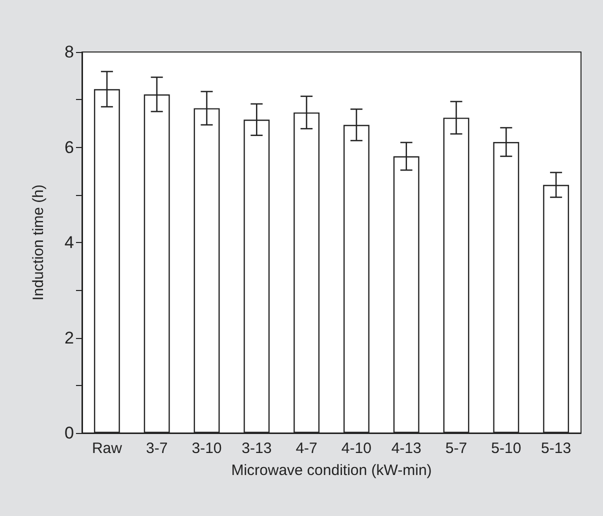 The width and height of the screenshot is (603, 516). I want to click on x-tick-label: 4-10, so click(356, 448).